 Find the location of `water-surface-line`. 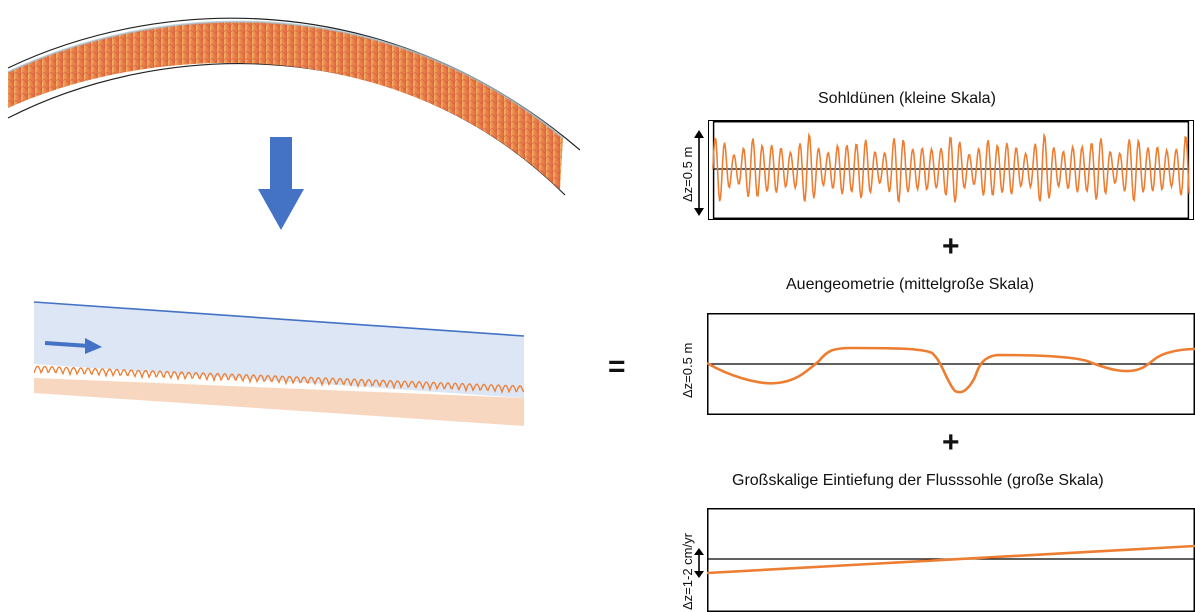

water-surface-line is located at coordinates (279, 319).